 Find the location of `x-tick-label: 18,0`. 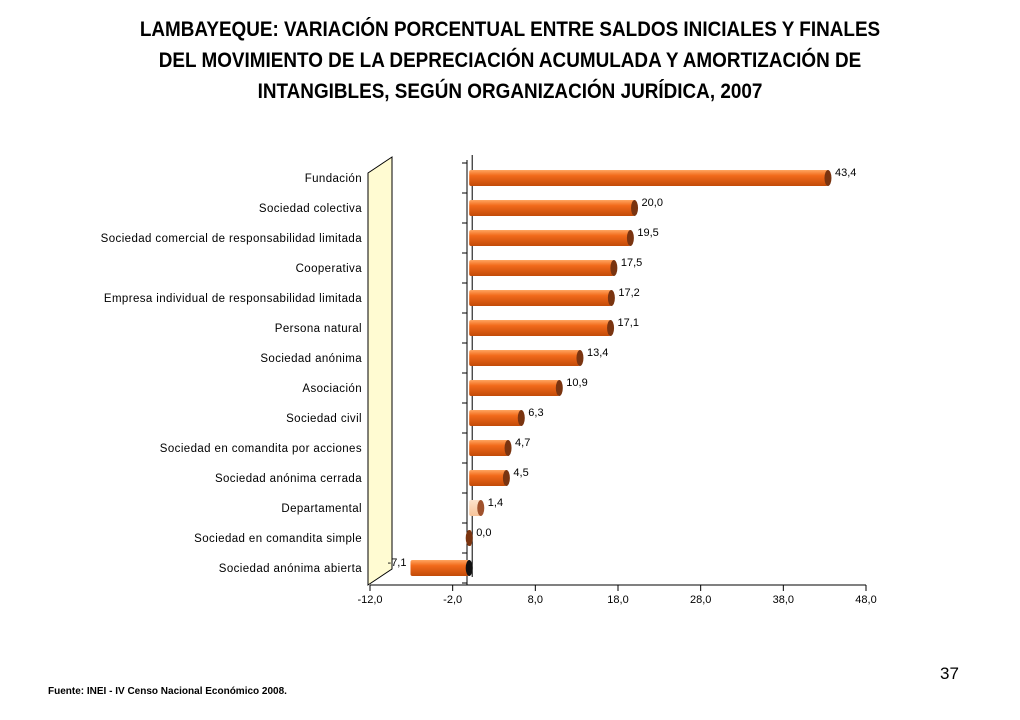

x-tick-label: 18,0 is located at coordinates (617, 600).